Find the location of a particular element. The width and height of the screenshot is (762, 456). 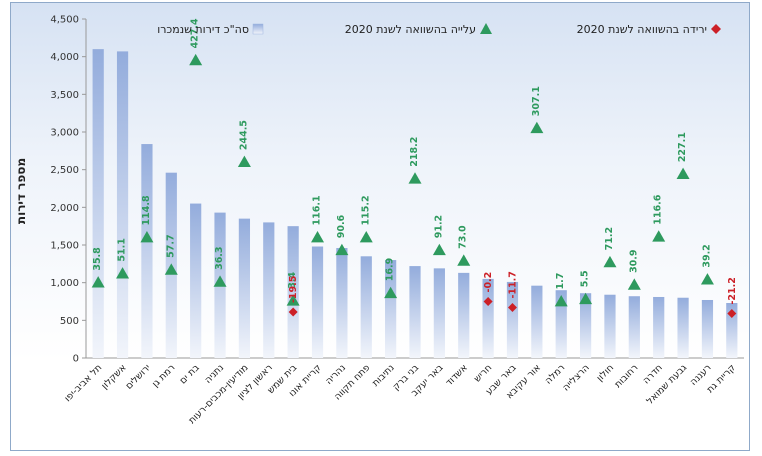

increase-label: 218.2 is located at coordinates (414, 152).